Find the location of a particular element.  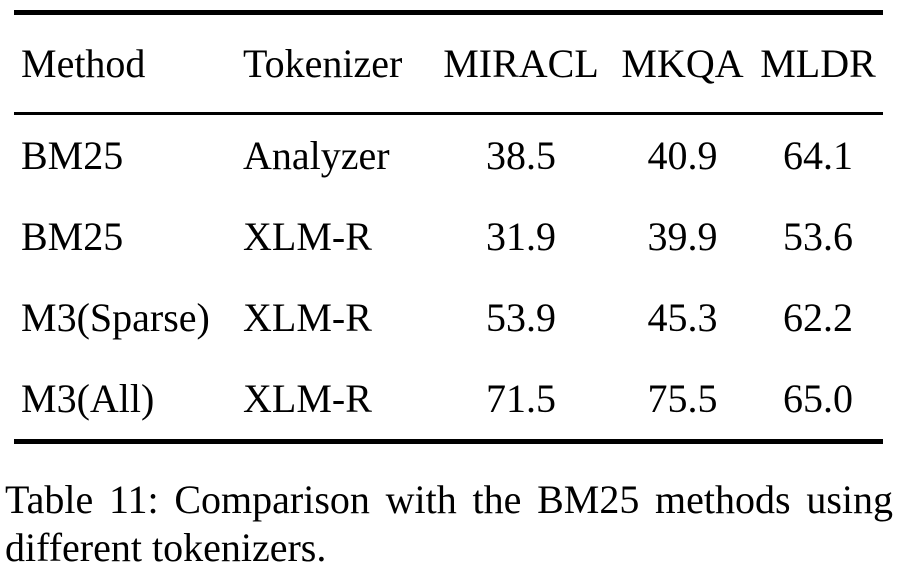

cell-mldr: 62.2 is located at coordinates (818, 317).